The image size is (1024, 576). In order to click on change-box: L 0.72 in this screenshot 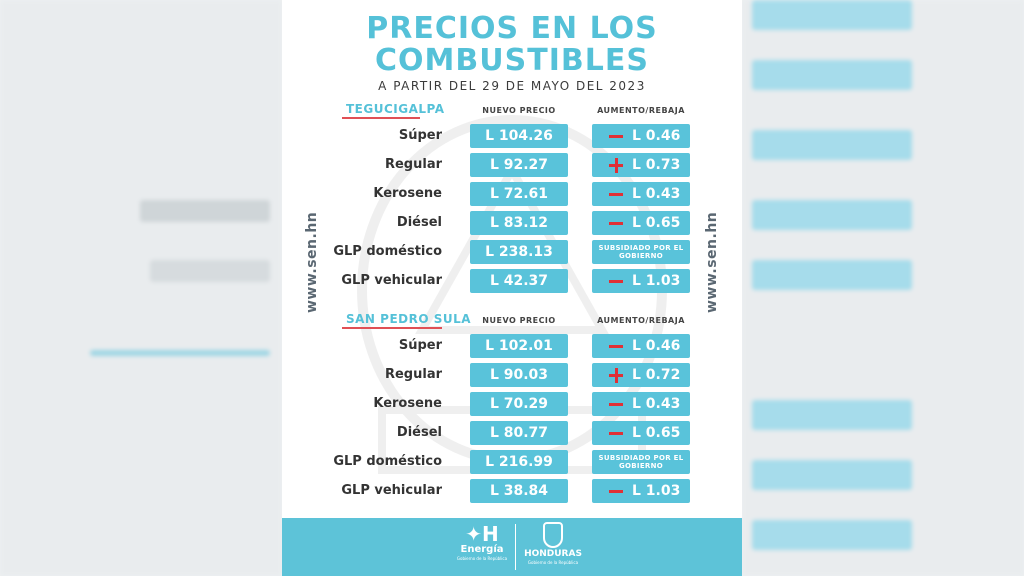, I will do `click(641, 375)`.